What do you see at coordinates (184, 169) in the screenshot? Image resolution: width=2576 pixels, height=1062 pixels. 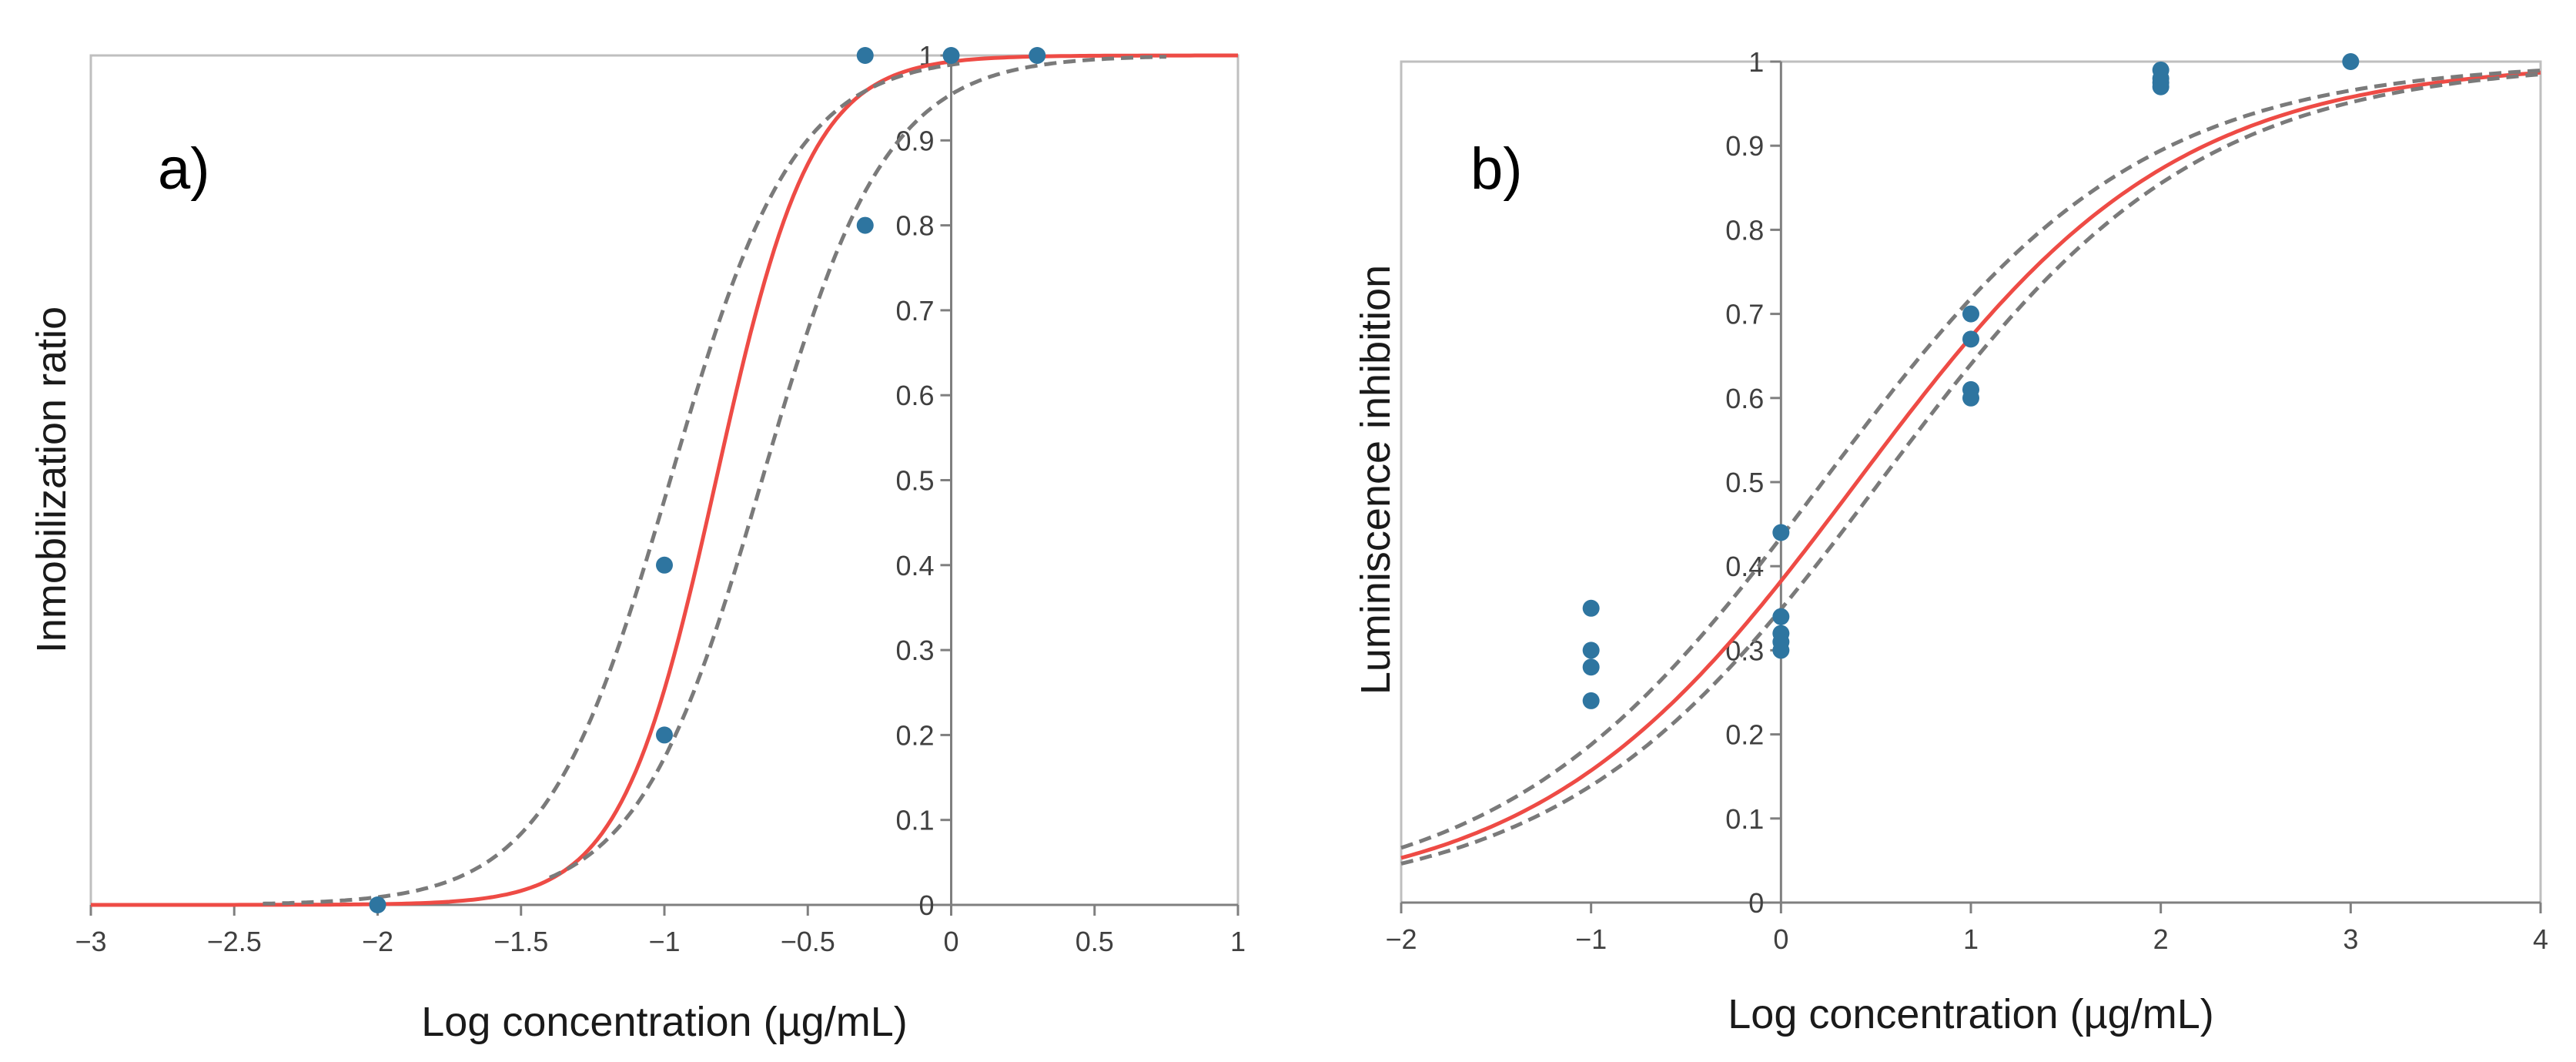 I see `panel-label: a)` at bounding box center [184, 169].